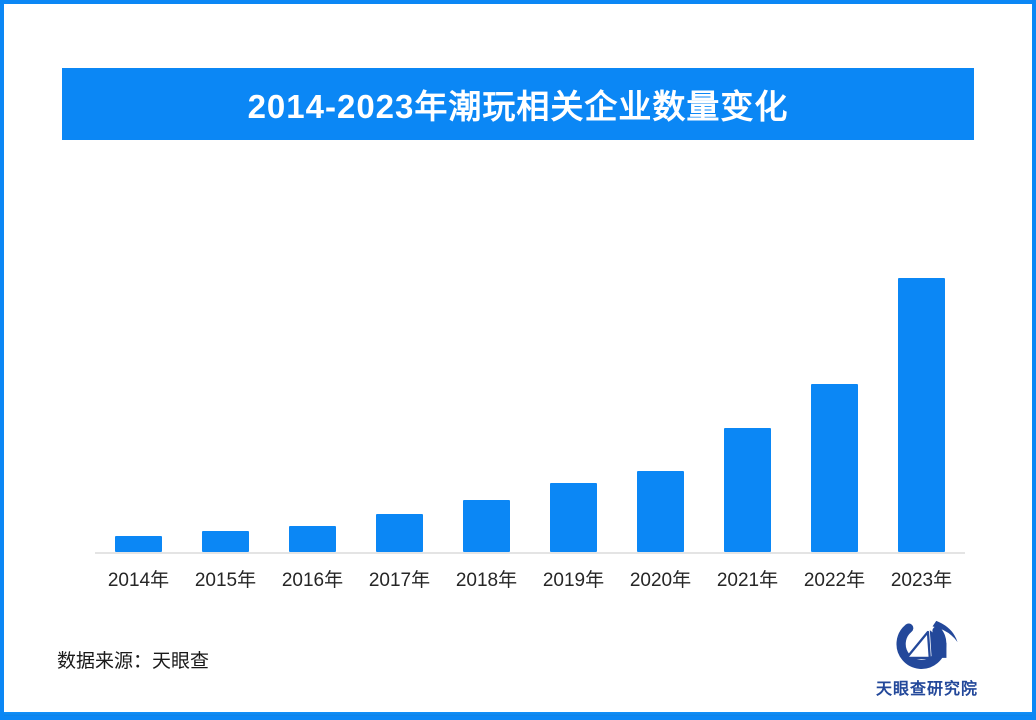 This screenshot has height=720, width=1036. What do you see at coordinates (399, 580) in the screenshot?
I see `x-axis-label: 2017年` at bounding box center [399, 580].